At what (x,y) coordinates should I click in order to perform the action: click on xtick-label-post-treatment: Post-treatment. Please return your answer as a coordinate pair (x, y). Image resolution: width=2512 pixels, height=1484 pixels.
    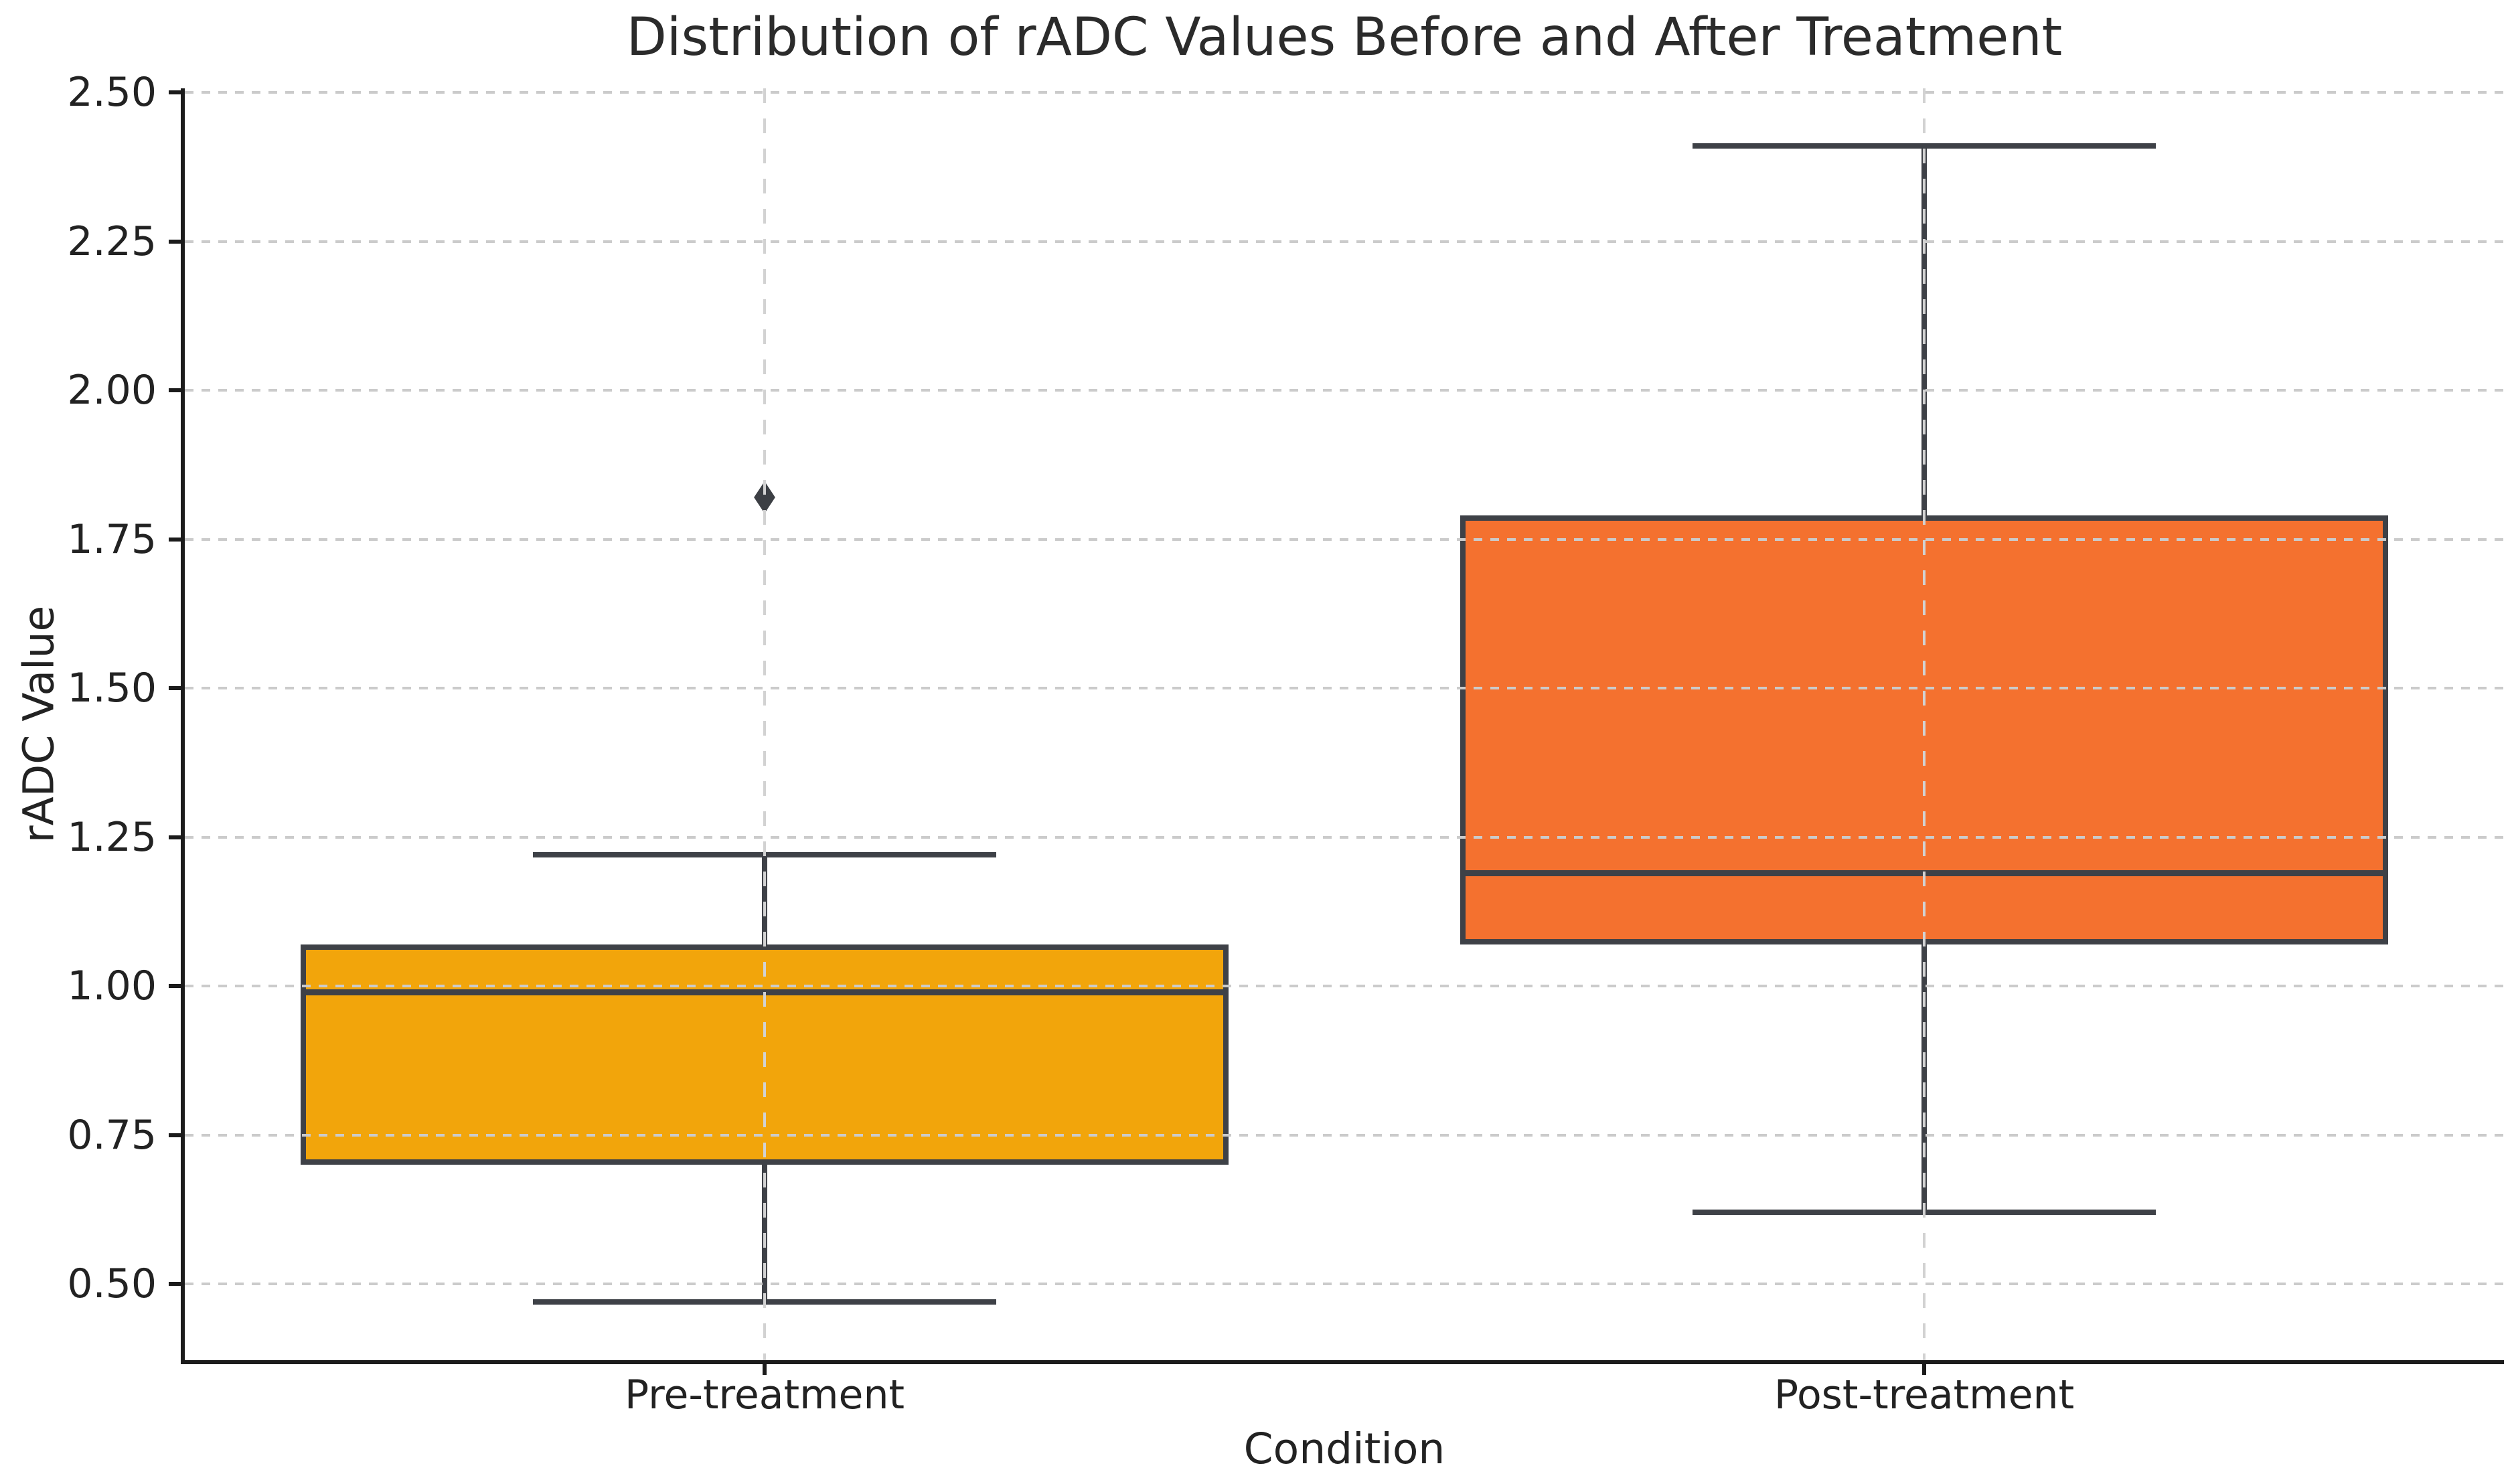
    Looking at the image, I should click on (1924, 1395).